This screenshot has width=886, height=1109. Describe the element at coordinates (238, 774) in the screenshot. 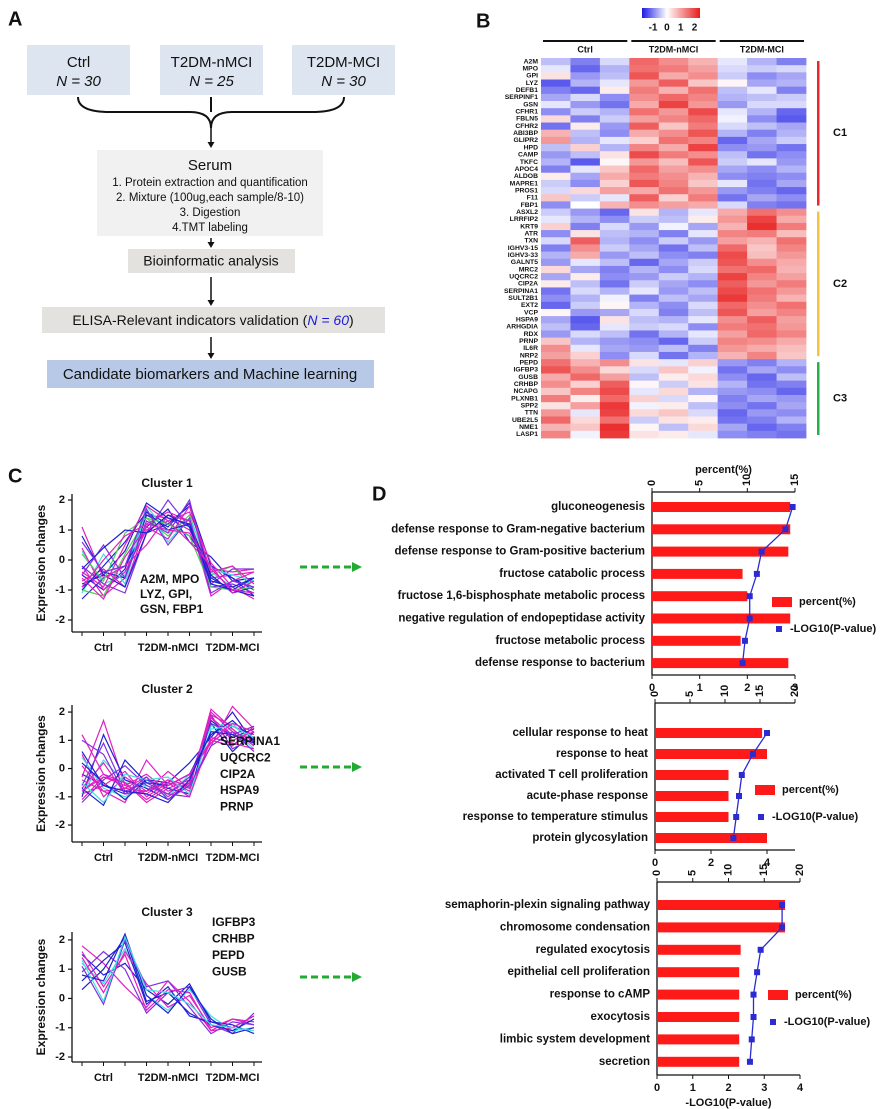

I see `gene-annotation: CIP2A` at that location.